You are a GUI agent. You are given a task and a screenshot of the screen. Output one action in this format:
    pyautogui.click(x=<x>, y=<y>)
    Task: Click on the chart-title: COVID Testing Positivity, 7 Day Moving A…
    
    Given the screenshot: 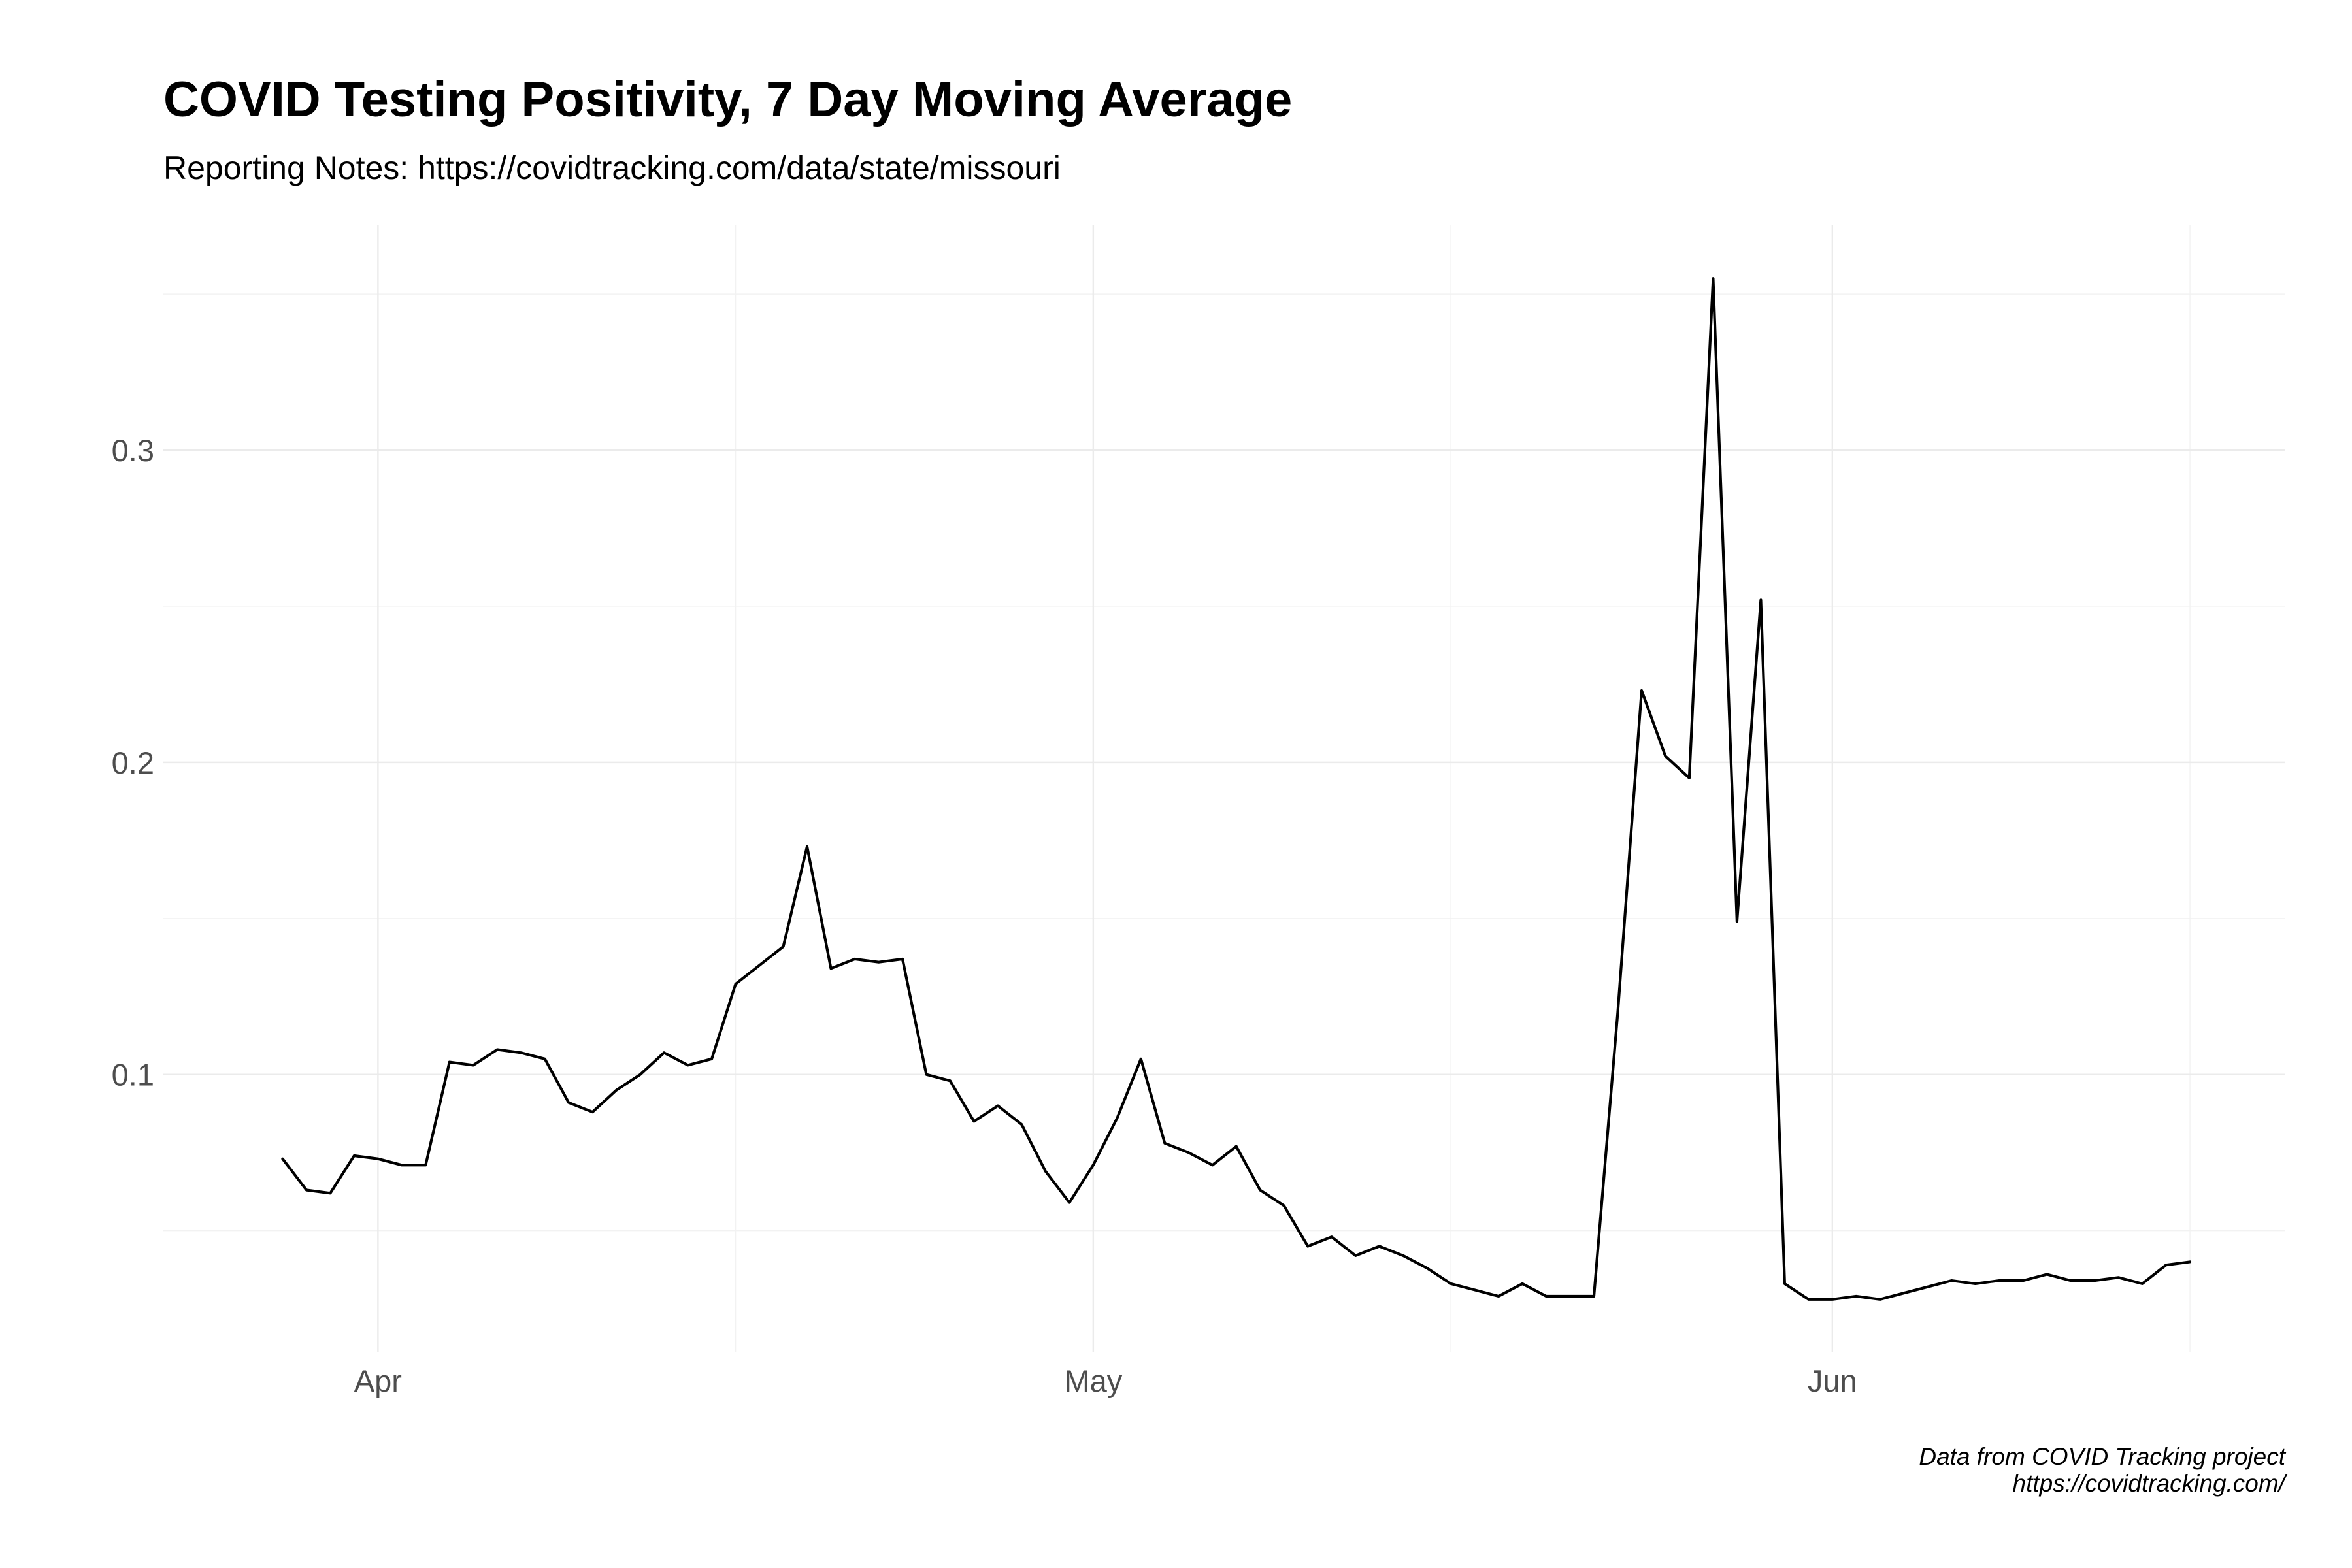 What is the action you would take?
    pyautogui.click(x=727, y=99)
    